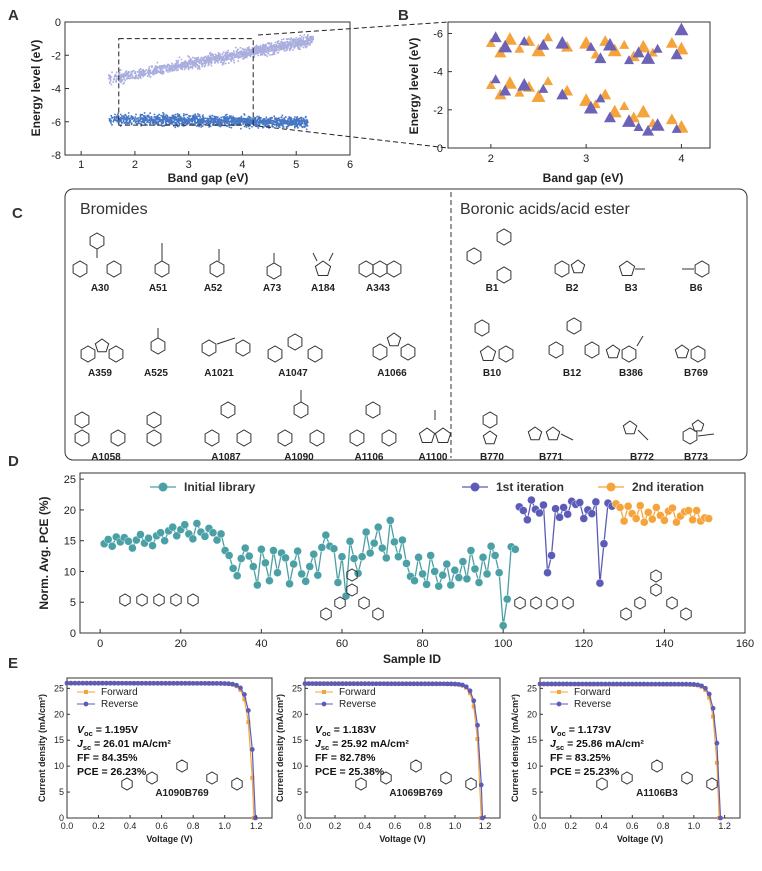  Describe the element at coordinates (86, 692) in the screenshot. I see `jv-legend-marker` at that location.